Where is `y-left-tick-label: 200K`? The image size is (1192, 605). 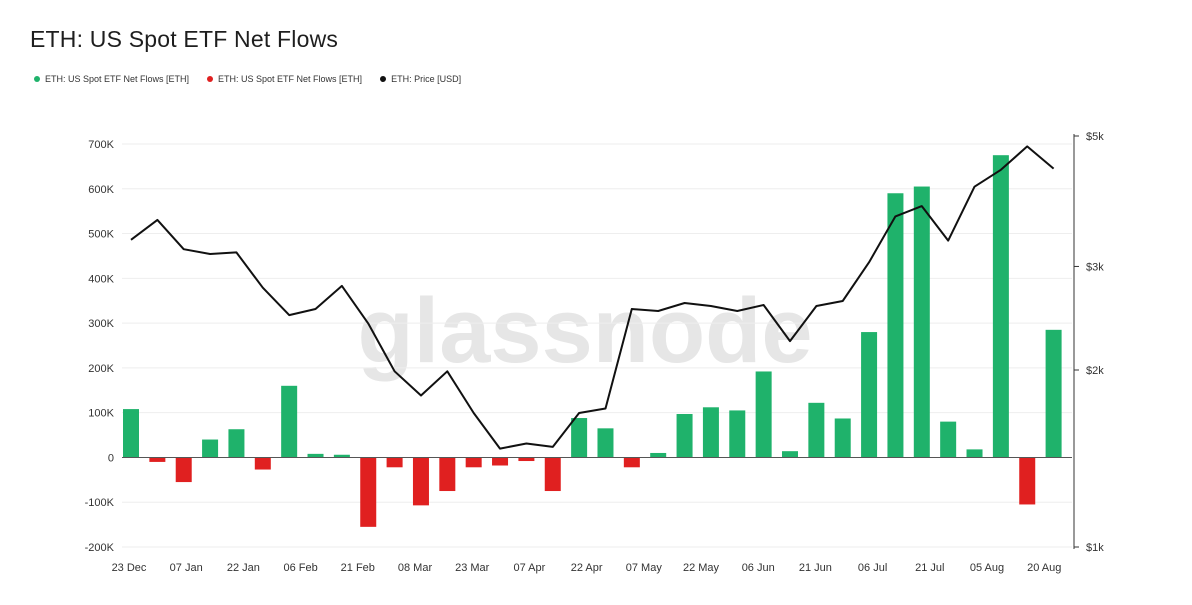
y-left-tick-label: 200K is located at coordinates (101, 369).